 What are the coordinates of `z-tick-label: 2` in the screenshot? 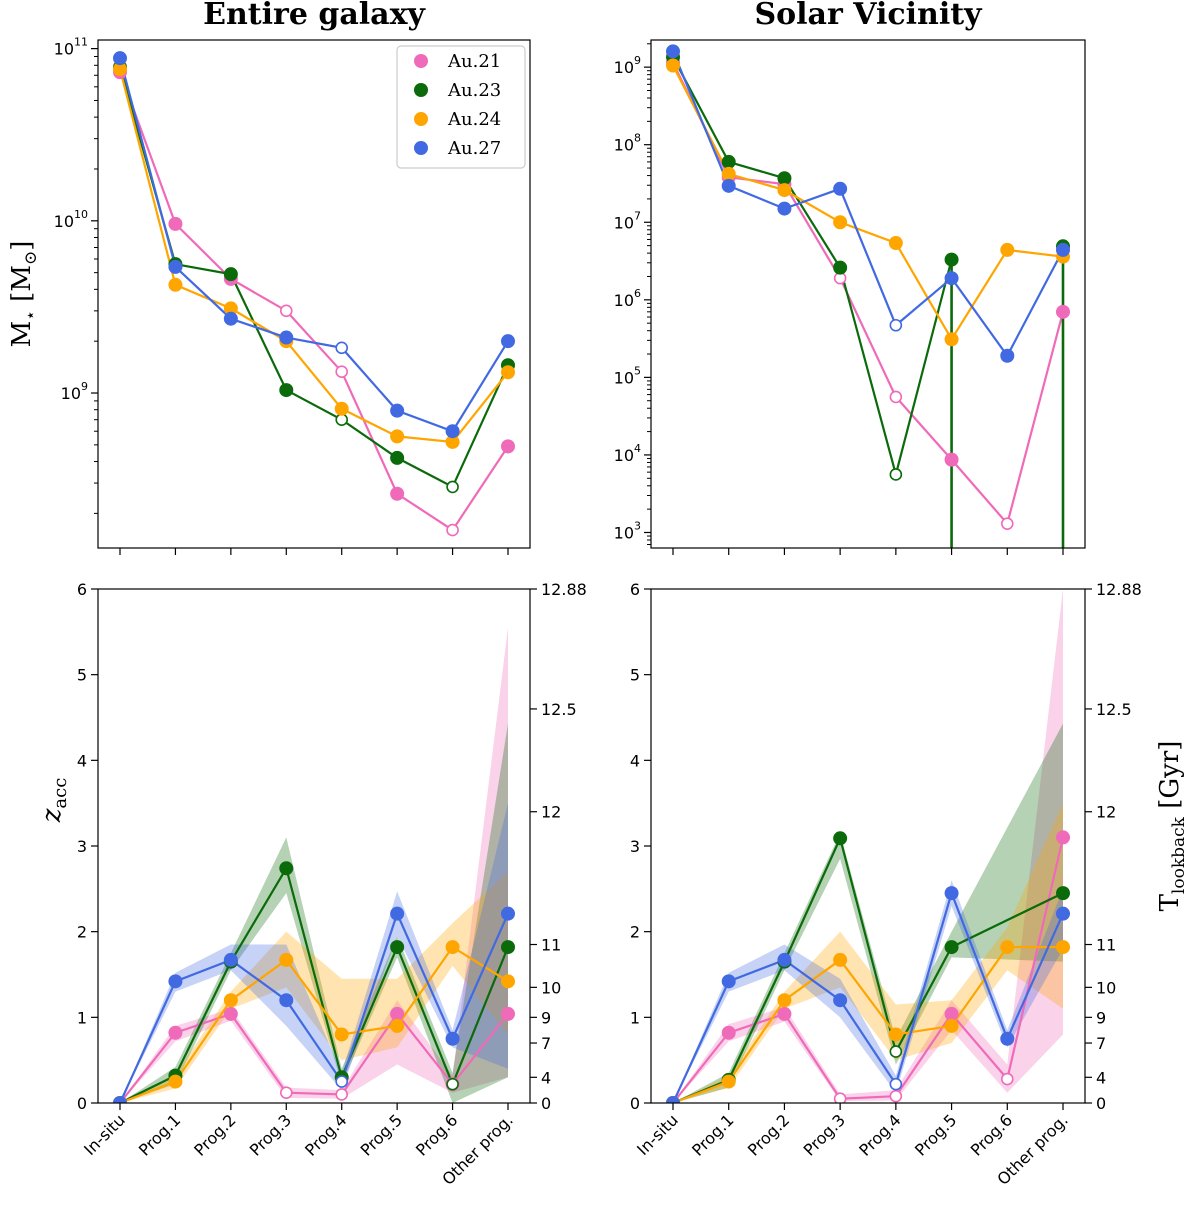 It's located at (635, 932).